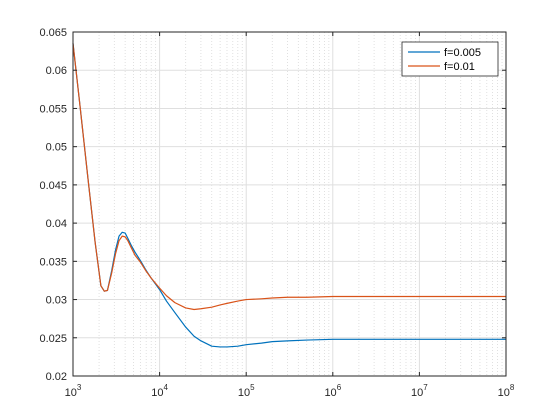 Image resolution: width=560 pixels, height=420 pixels. What do you see at coordinates (56, 301) in the screenshot?
I see `y-tick-label: 0.03` at bounding box center [56, 301].